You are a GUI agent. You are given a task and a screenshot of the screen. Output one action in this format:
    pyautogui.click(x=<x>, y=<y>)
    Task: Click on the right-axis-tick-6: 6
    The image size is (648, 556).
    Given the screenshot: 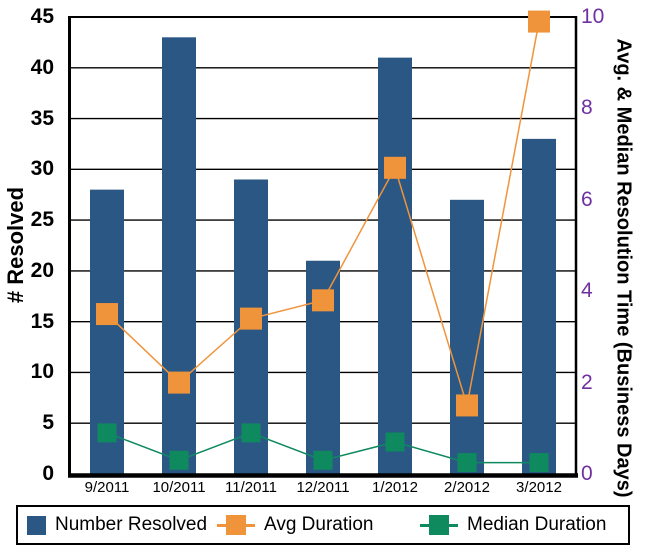 What is the action you would take?
    pyautogui.click(x=587, y=199)
    